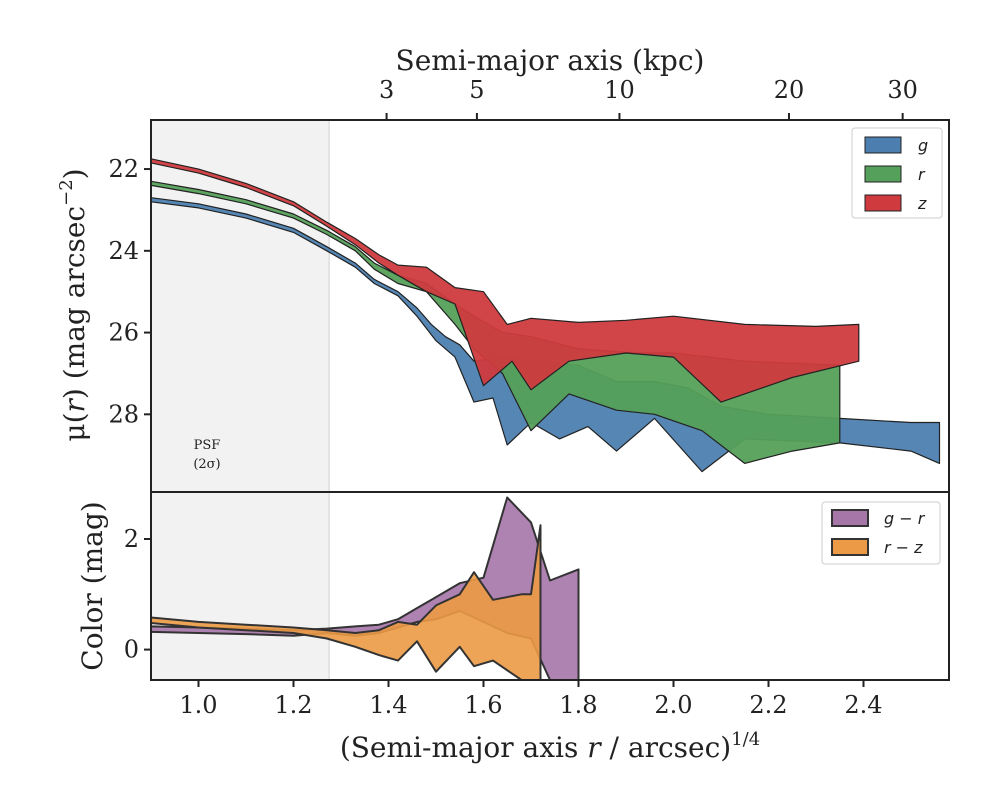 The image size is (1000, 800). I want to click on bottom-panel-series, so click(365, 588).